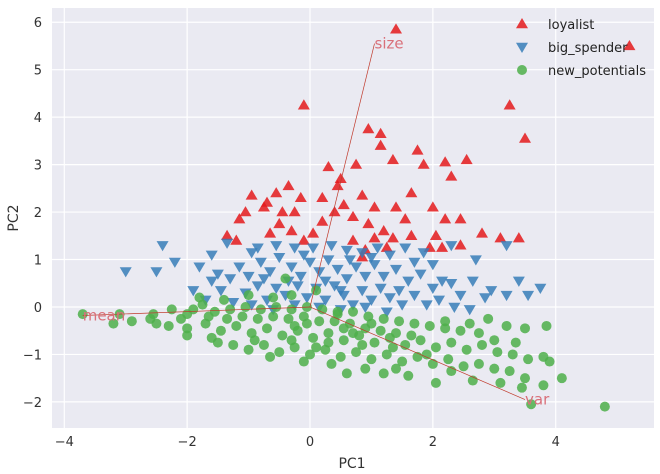 The width and height of the screenshot is (660, 474). Describe the element at coordinates (38, 71) in the screenshot. I see `y-tick-label: 5` at that location.